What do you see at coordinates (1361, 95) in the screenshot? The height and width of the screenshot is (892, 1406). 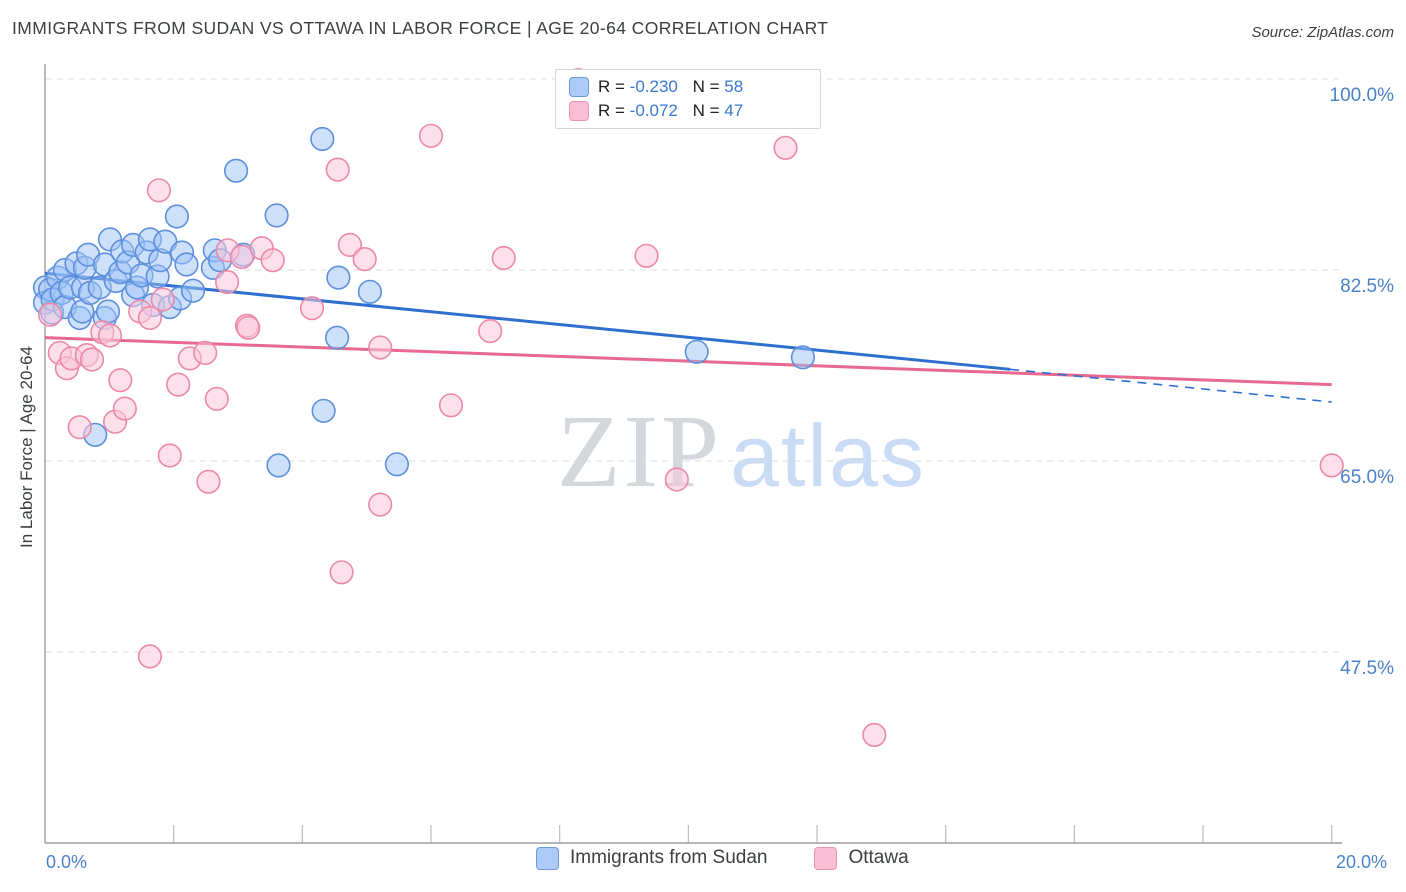 I see `y-axis-label-100.0%: 100.0%` at bounding box center [1361, 95].